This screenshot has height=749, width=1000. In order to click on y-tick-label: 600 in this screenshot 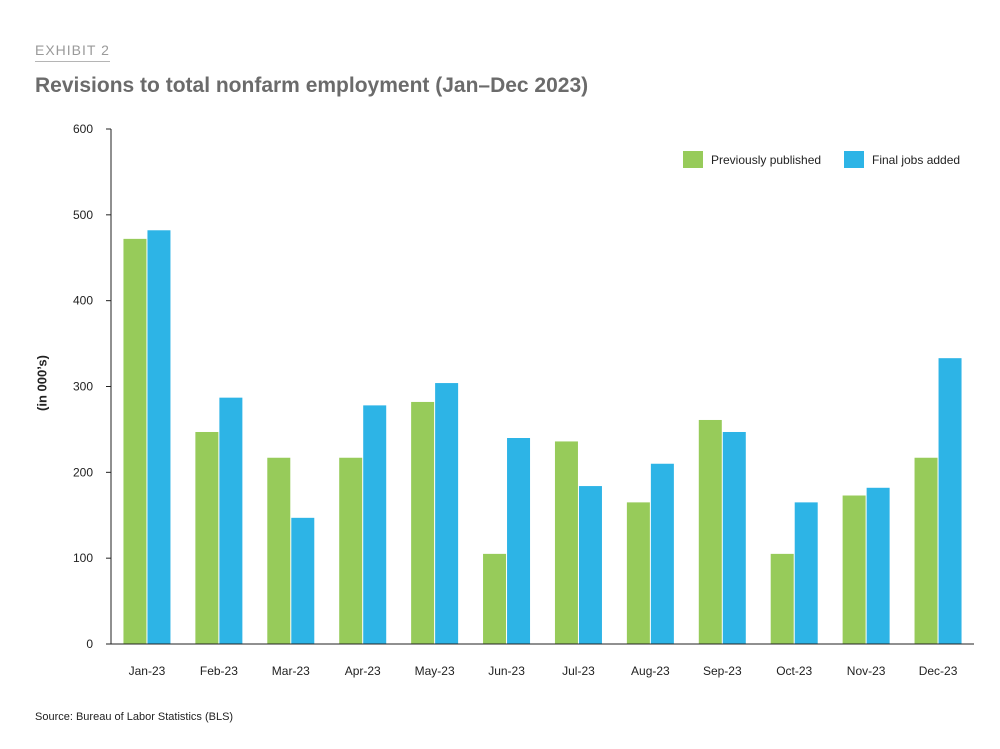, I will do `click(83, 129)`.